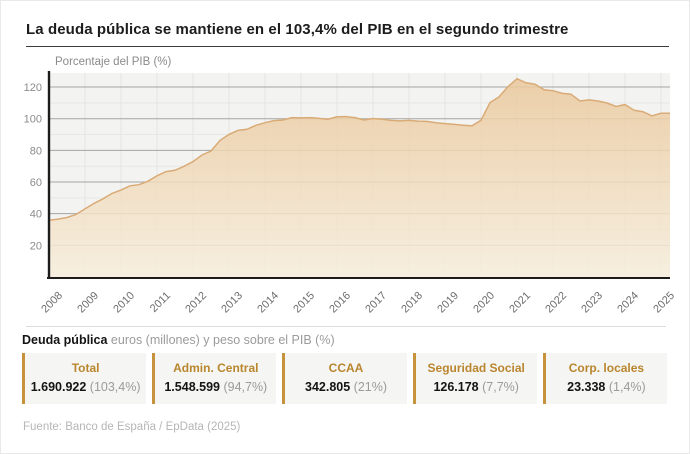 Image resolution: width=690 pixels, height=454 pixels. I want to click on card-corp-locales: Corp. locales 23.338 (1,4%), so click(605, 378).